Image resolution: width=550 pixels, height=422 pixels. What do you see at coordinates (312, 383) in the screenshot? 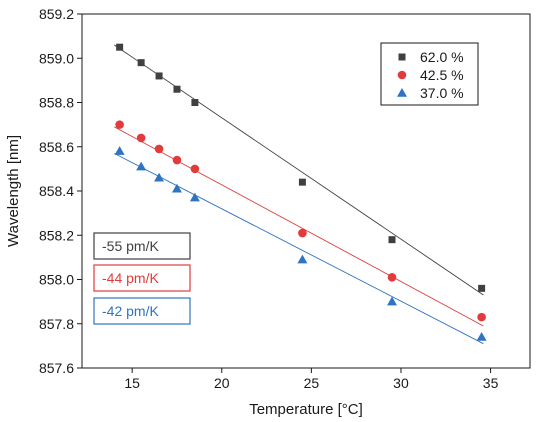
I see `x-tick-label: 25` at bounding box center [312, 383].